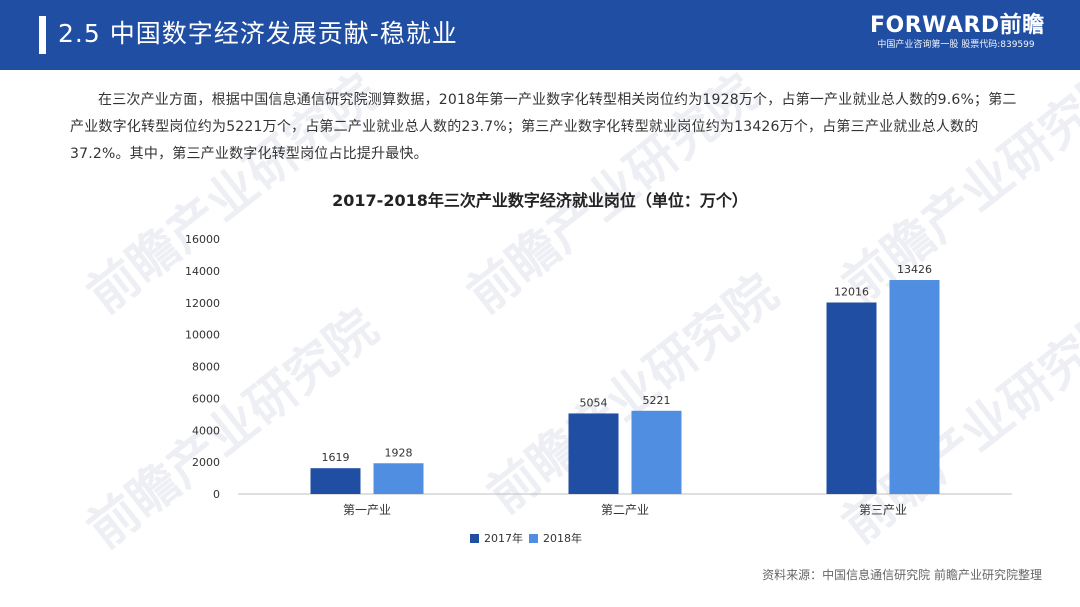  Describe the element at coordinates (562, 538) in the screenshot. I see `legend-label-2018: 2018年` at that location.